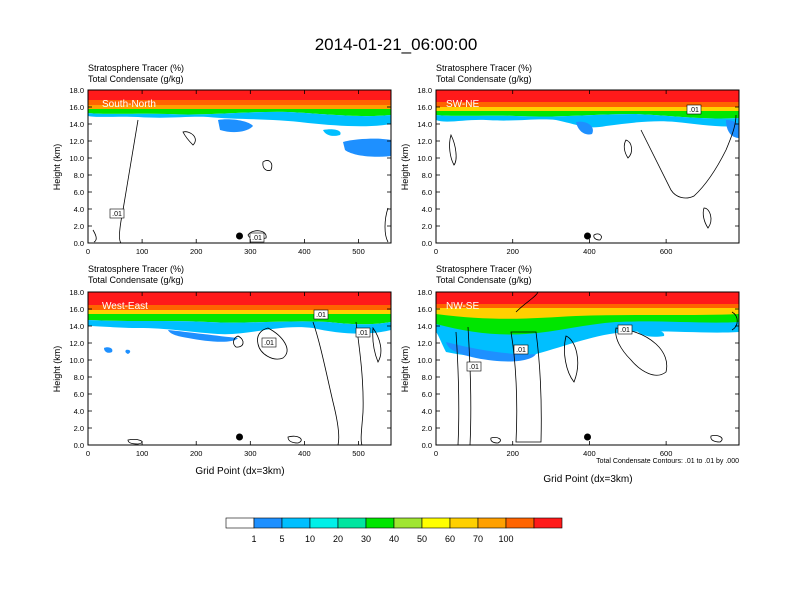 The image size is (792, 612). I want to click on y-tick-label: 0.0, so click(79, 445).